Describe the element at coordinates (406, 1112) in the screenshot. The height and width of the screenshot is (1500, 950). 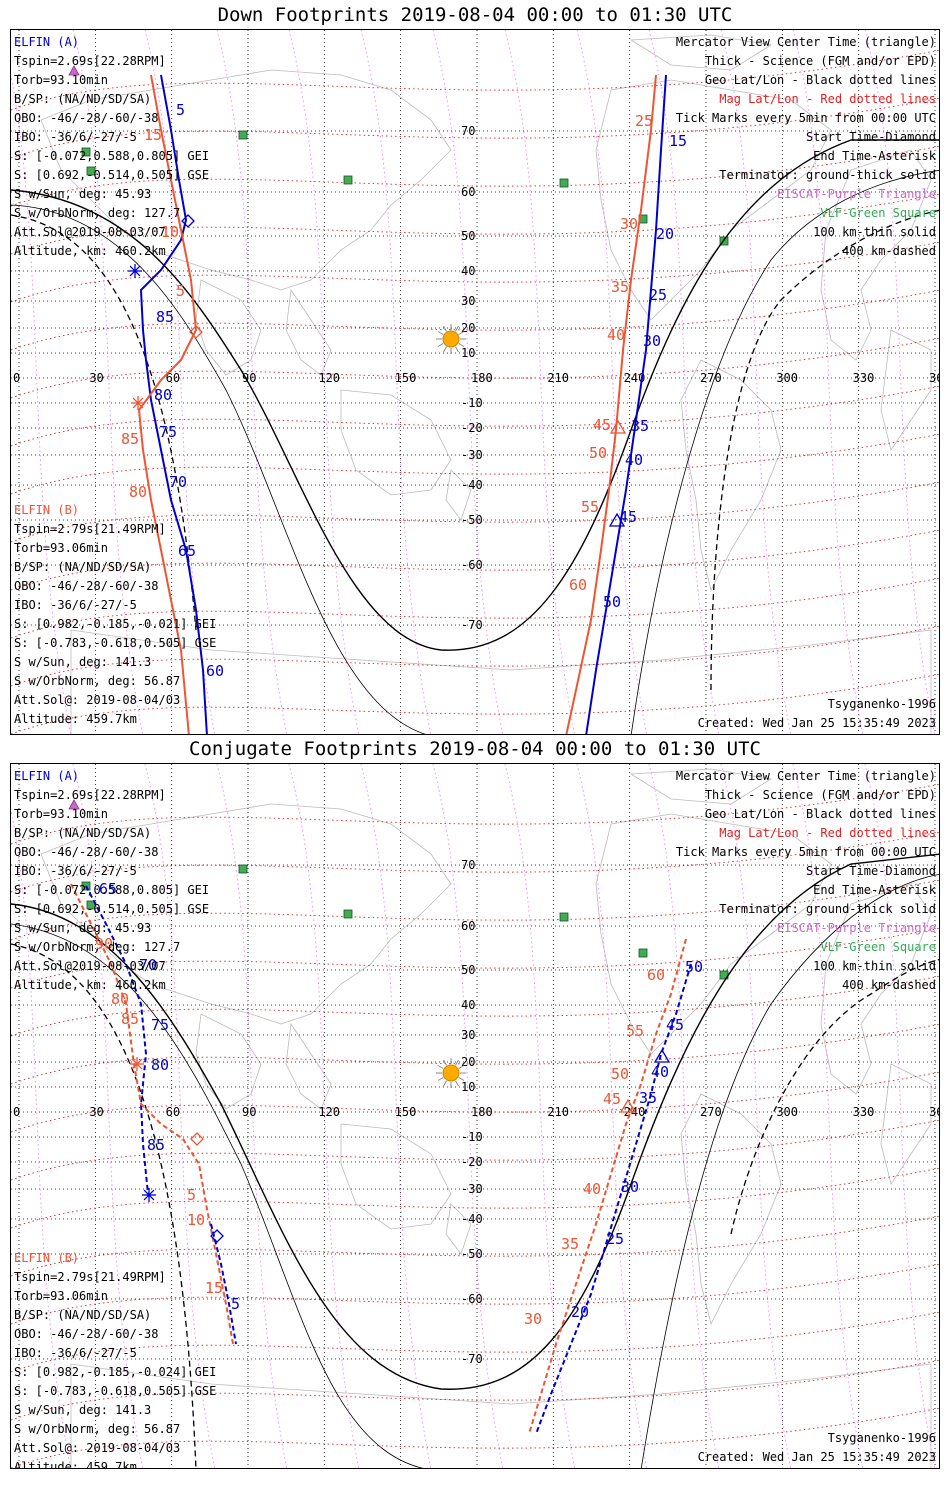
I see `lon-label: 150` at that location.